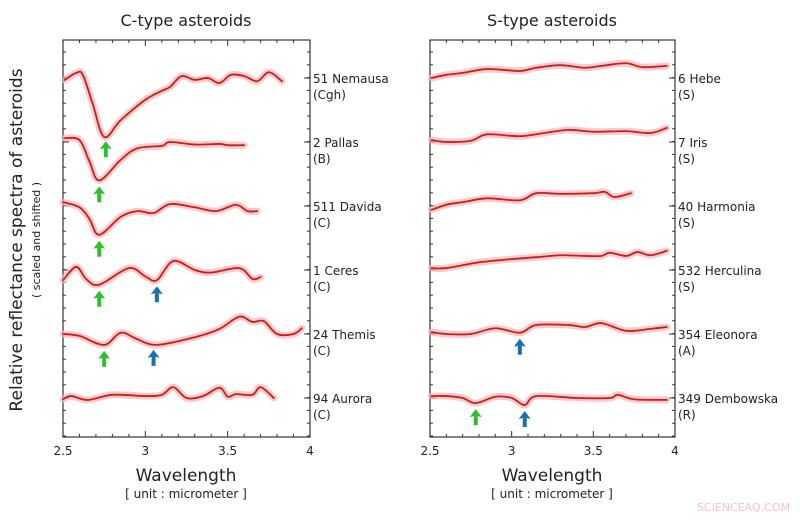  I want to click on asteroid-name: 511 Davida, so click(347, 207).